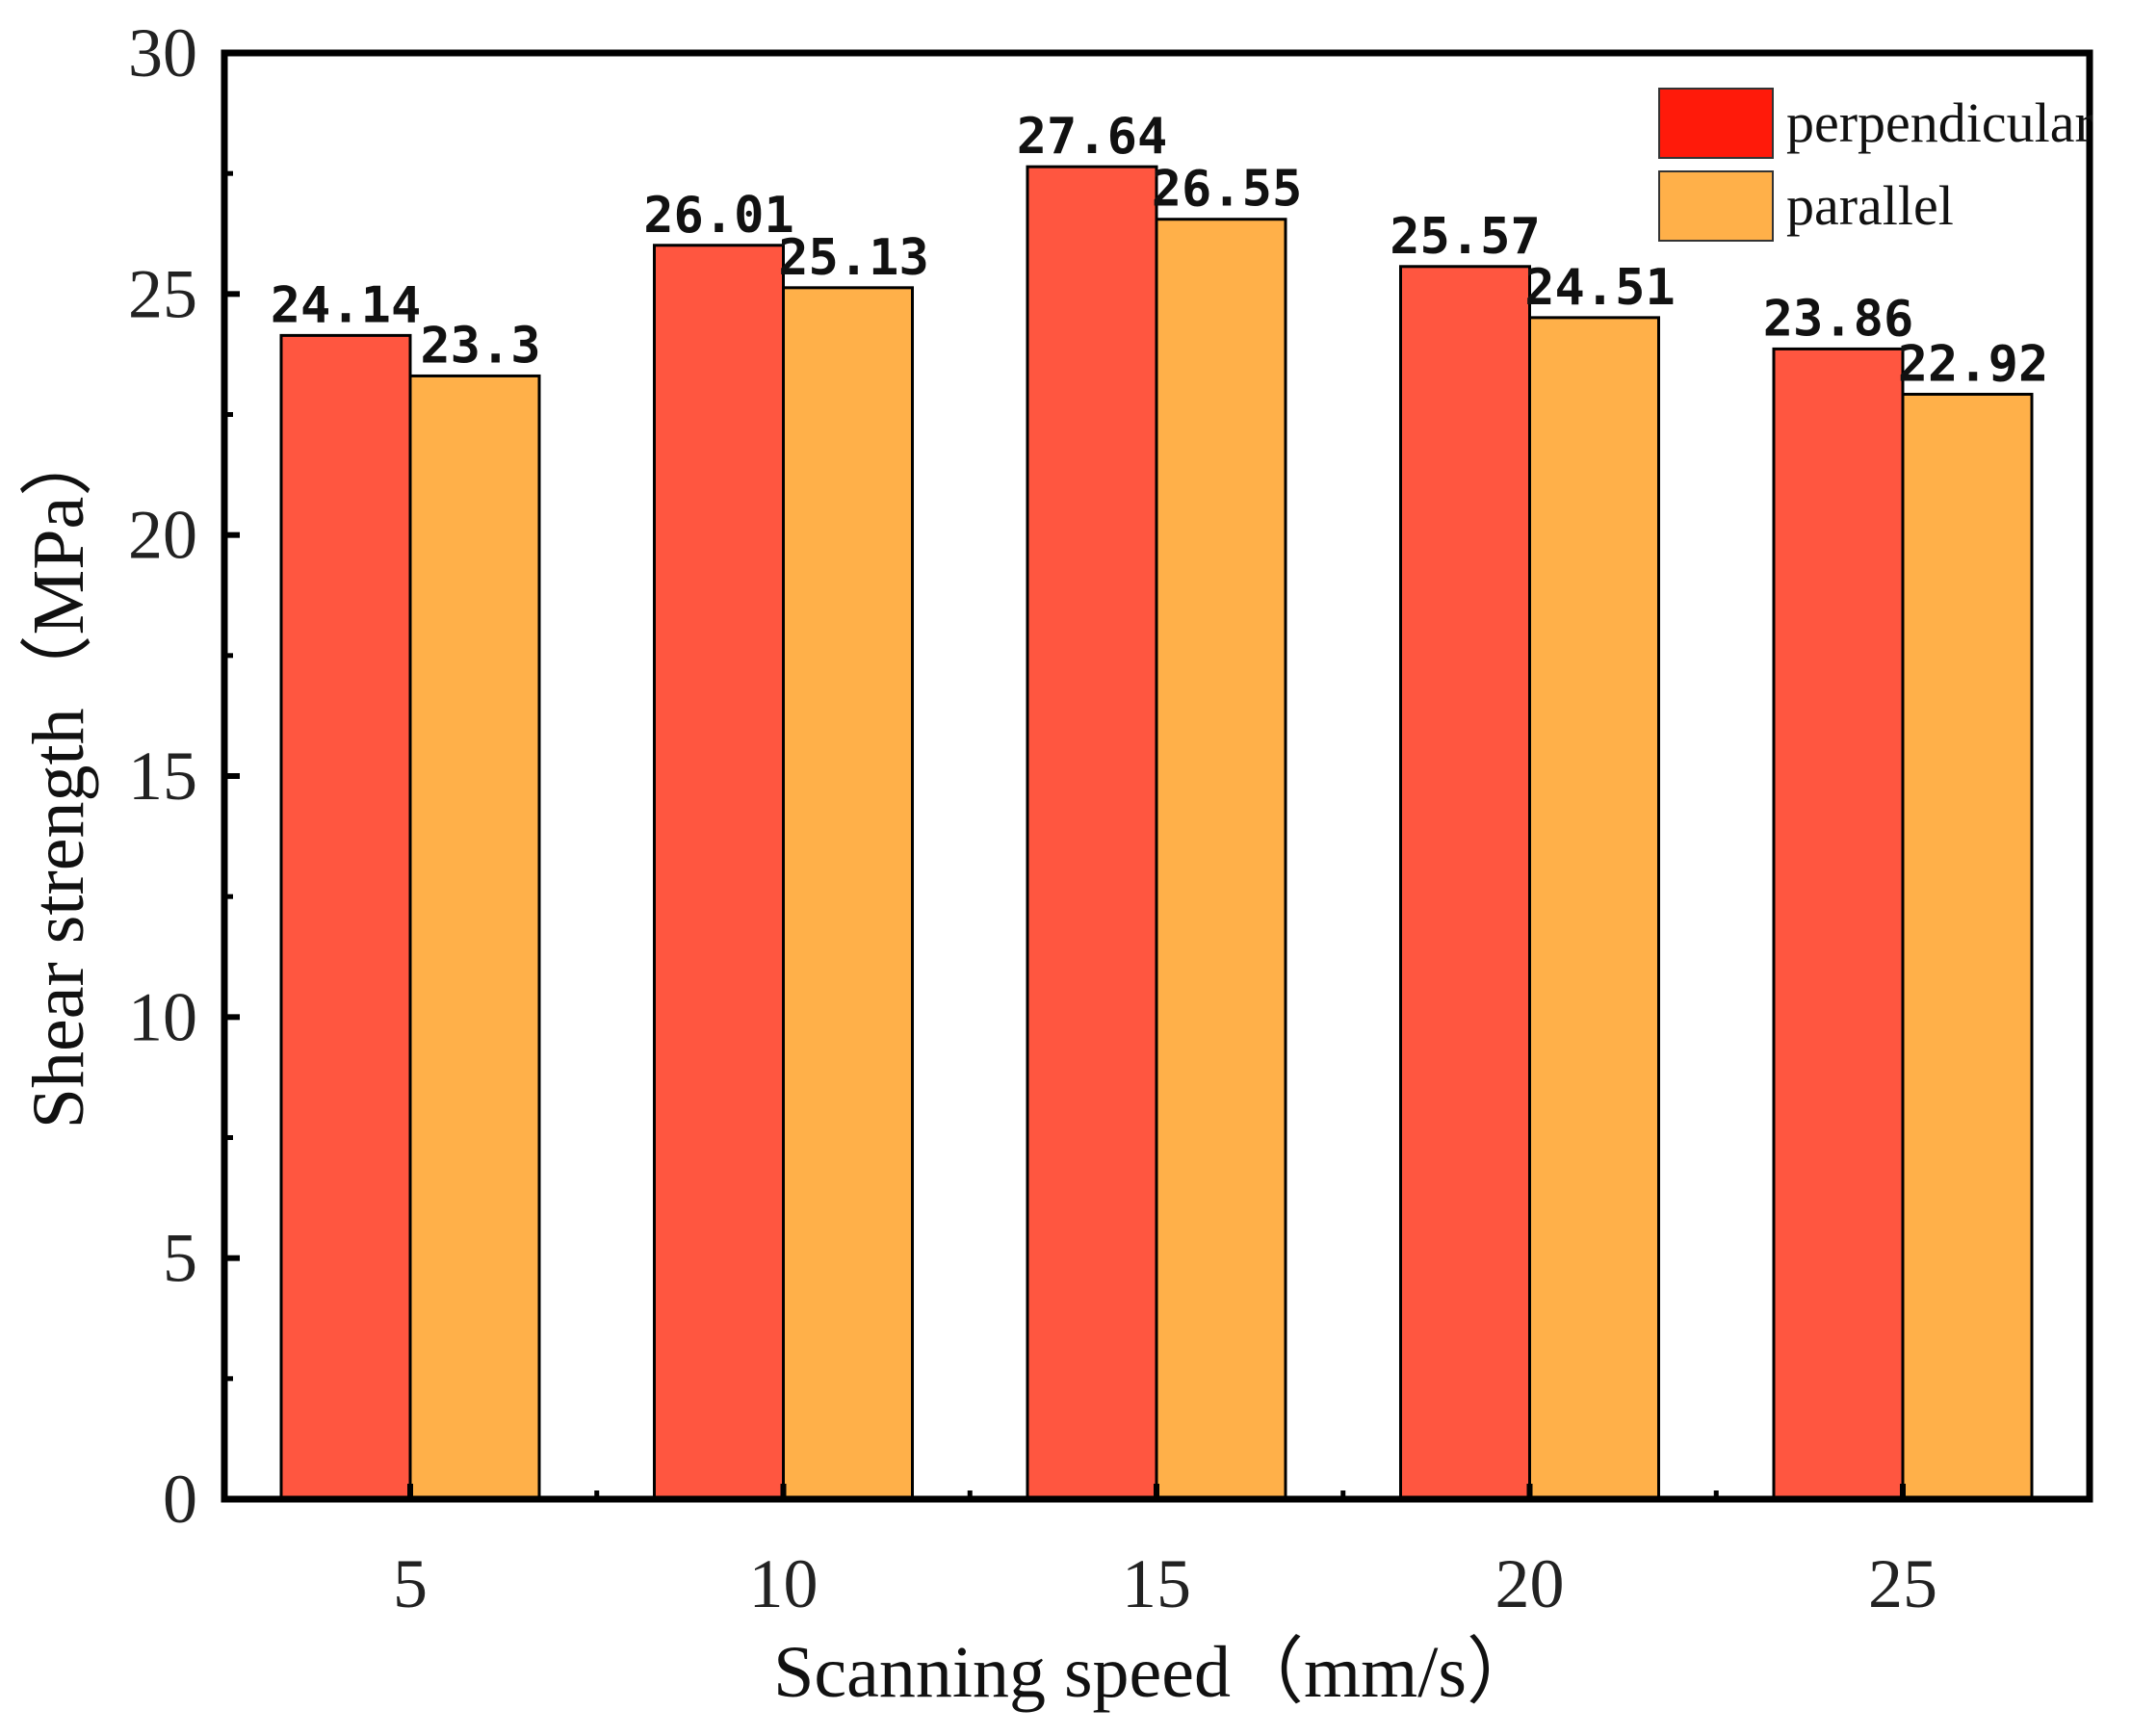 The image size is (2131, 1736). Describe the element at coordinates (480, 346) in the screenshot. I see `data-label-parallel-5: 23.3` at that location.